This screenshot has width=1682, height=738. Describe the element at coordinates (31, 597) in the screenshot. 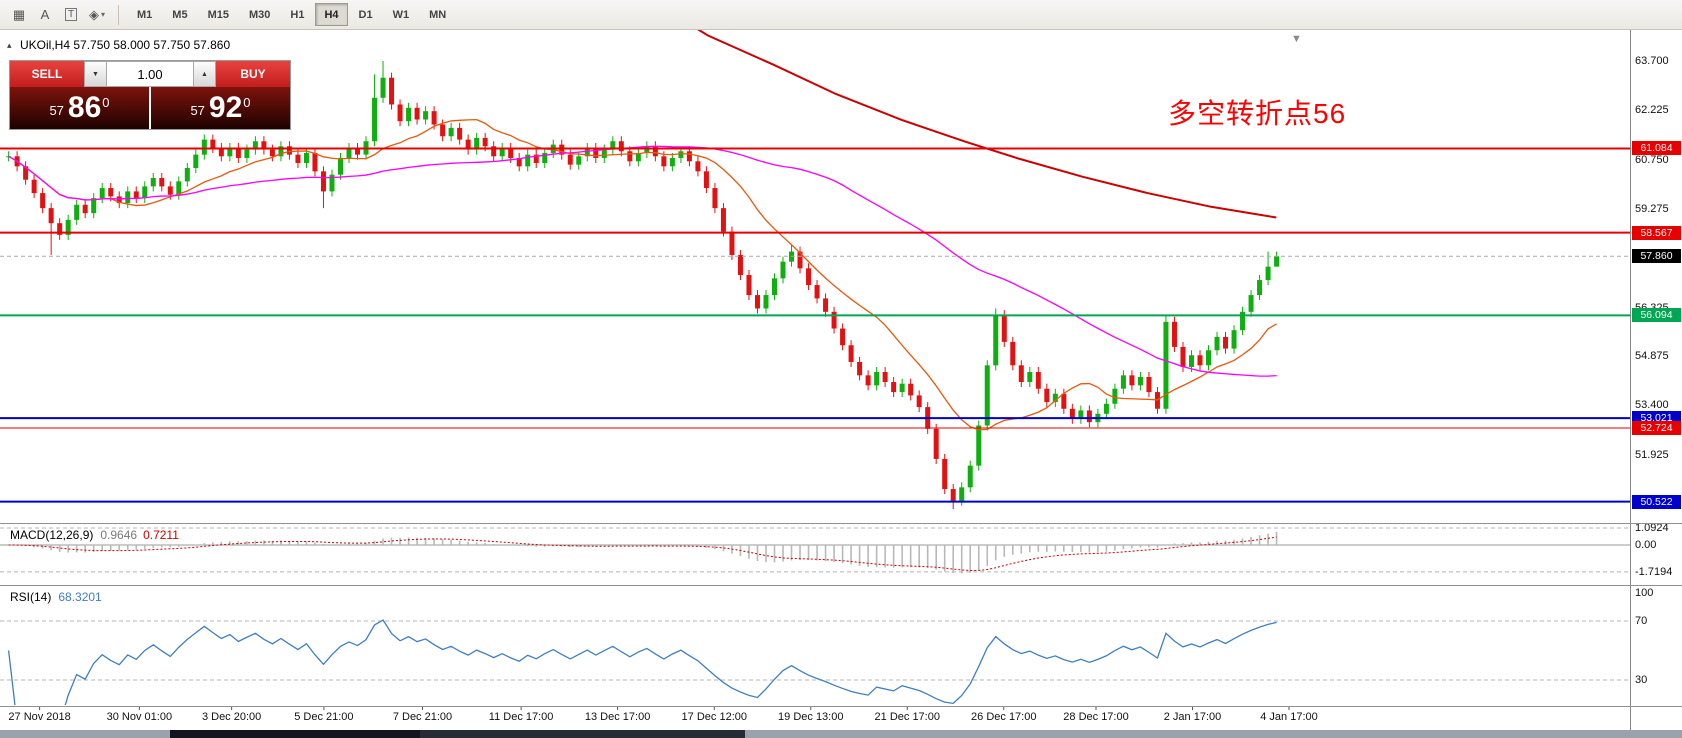

I see `rsi-name: RSI(14)` at that location.